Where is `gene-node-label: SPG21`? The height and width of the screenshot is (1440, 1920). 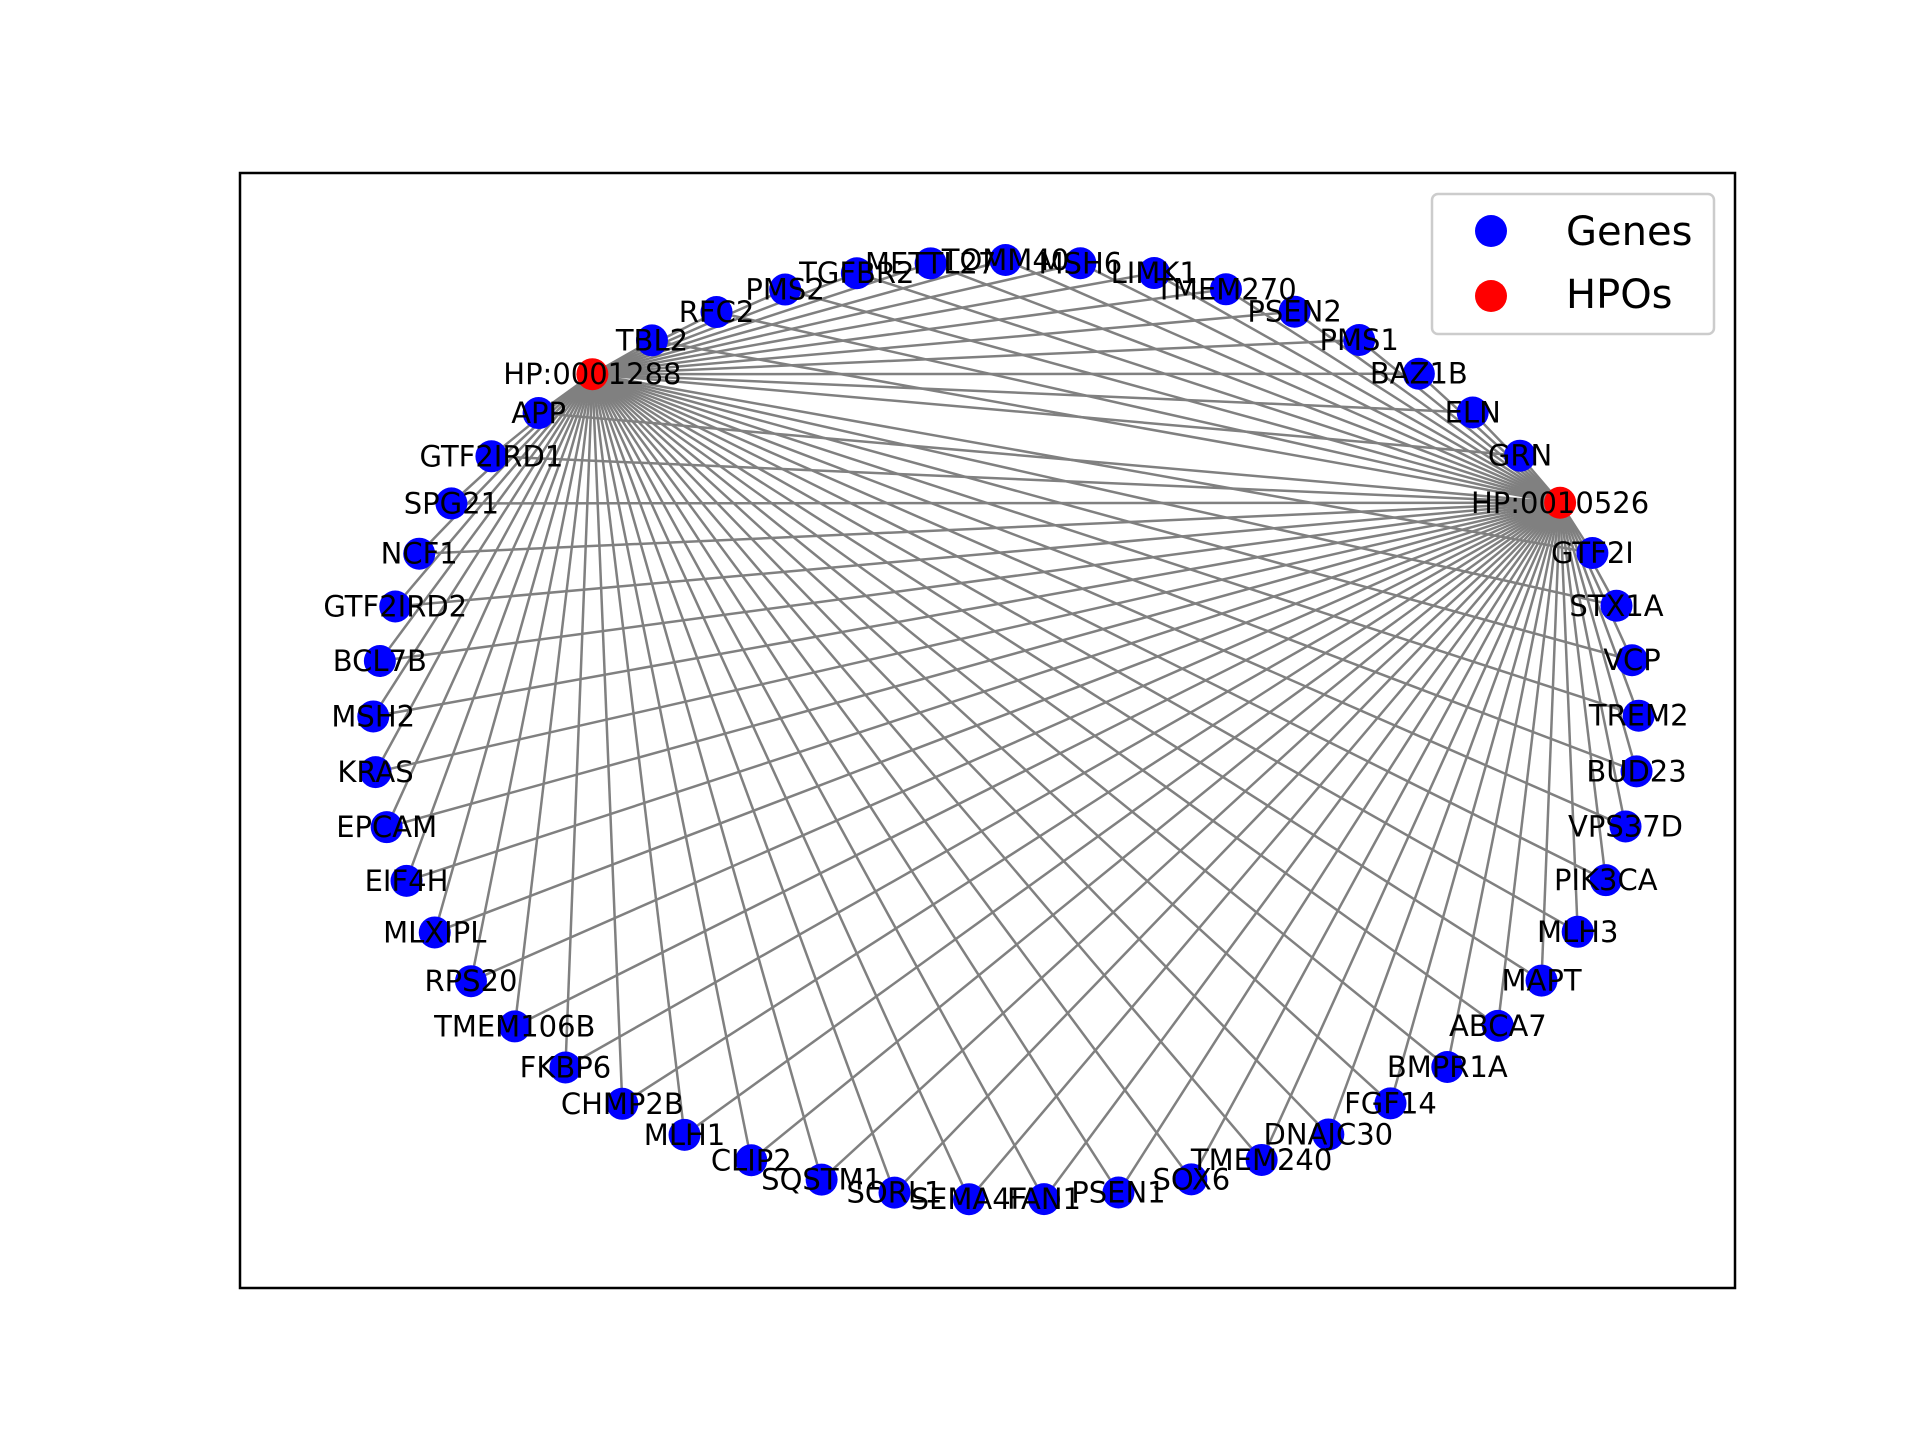
gene-node-label: SPG21 is located at coordinates (451, 503).